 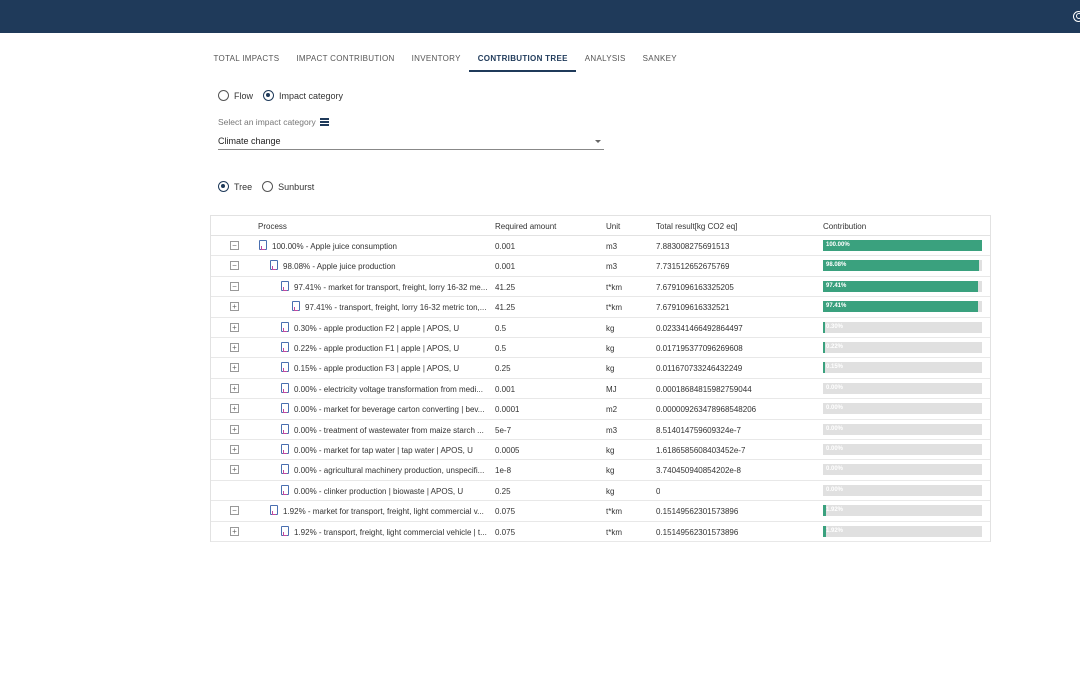 What do you see at coordinates (268, 186) in the screenshot?
I see `sunburst-radio` at bounding box center [268, 186].